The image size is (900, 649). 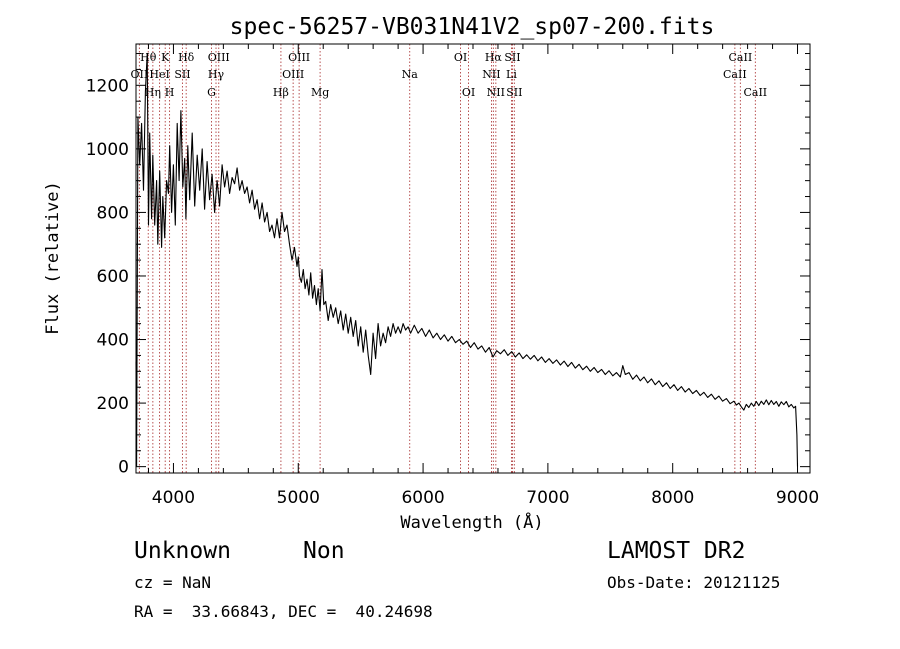 What do you see at coordinates (672, 498) in the screenshot?
I see `x-tick-label: 8000` at bounding box center [672, 498].